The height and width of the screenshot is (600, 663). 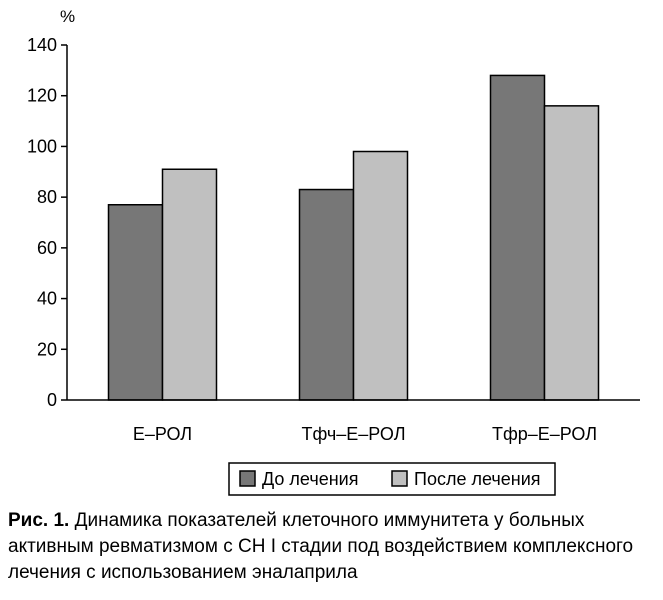 I want to click on legend: До лечения После лечения, so click(x=392, y=479).